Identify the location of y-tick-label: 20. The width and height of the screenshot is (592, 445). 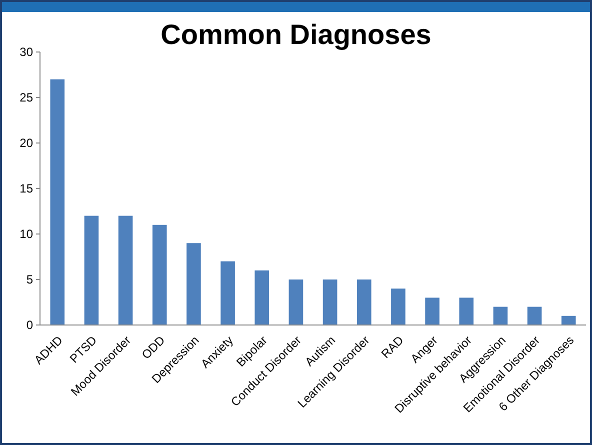
(27, 143).